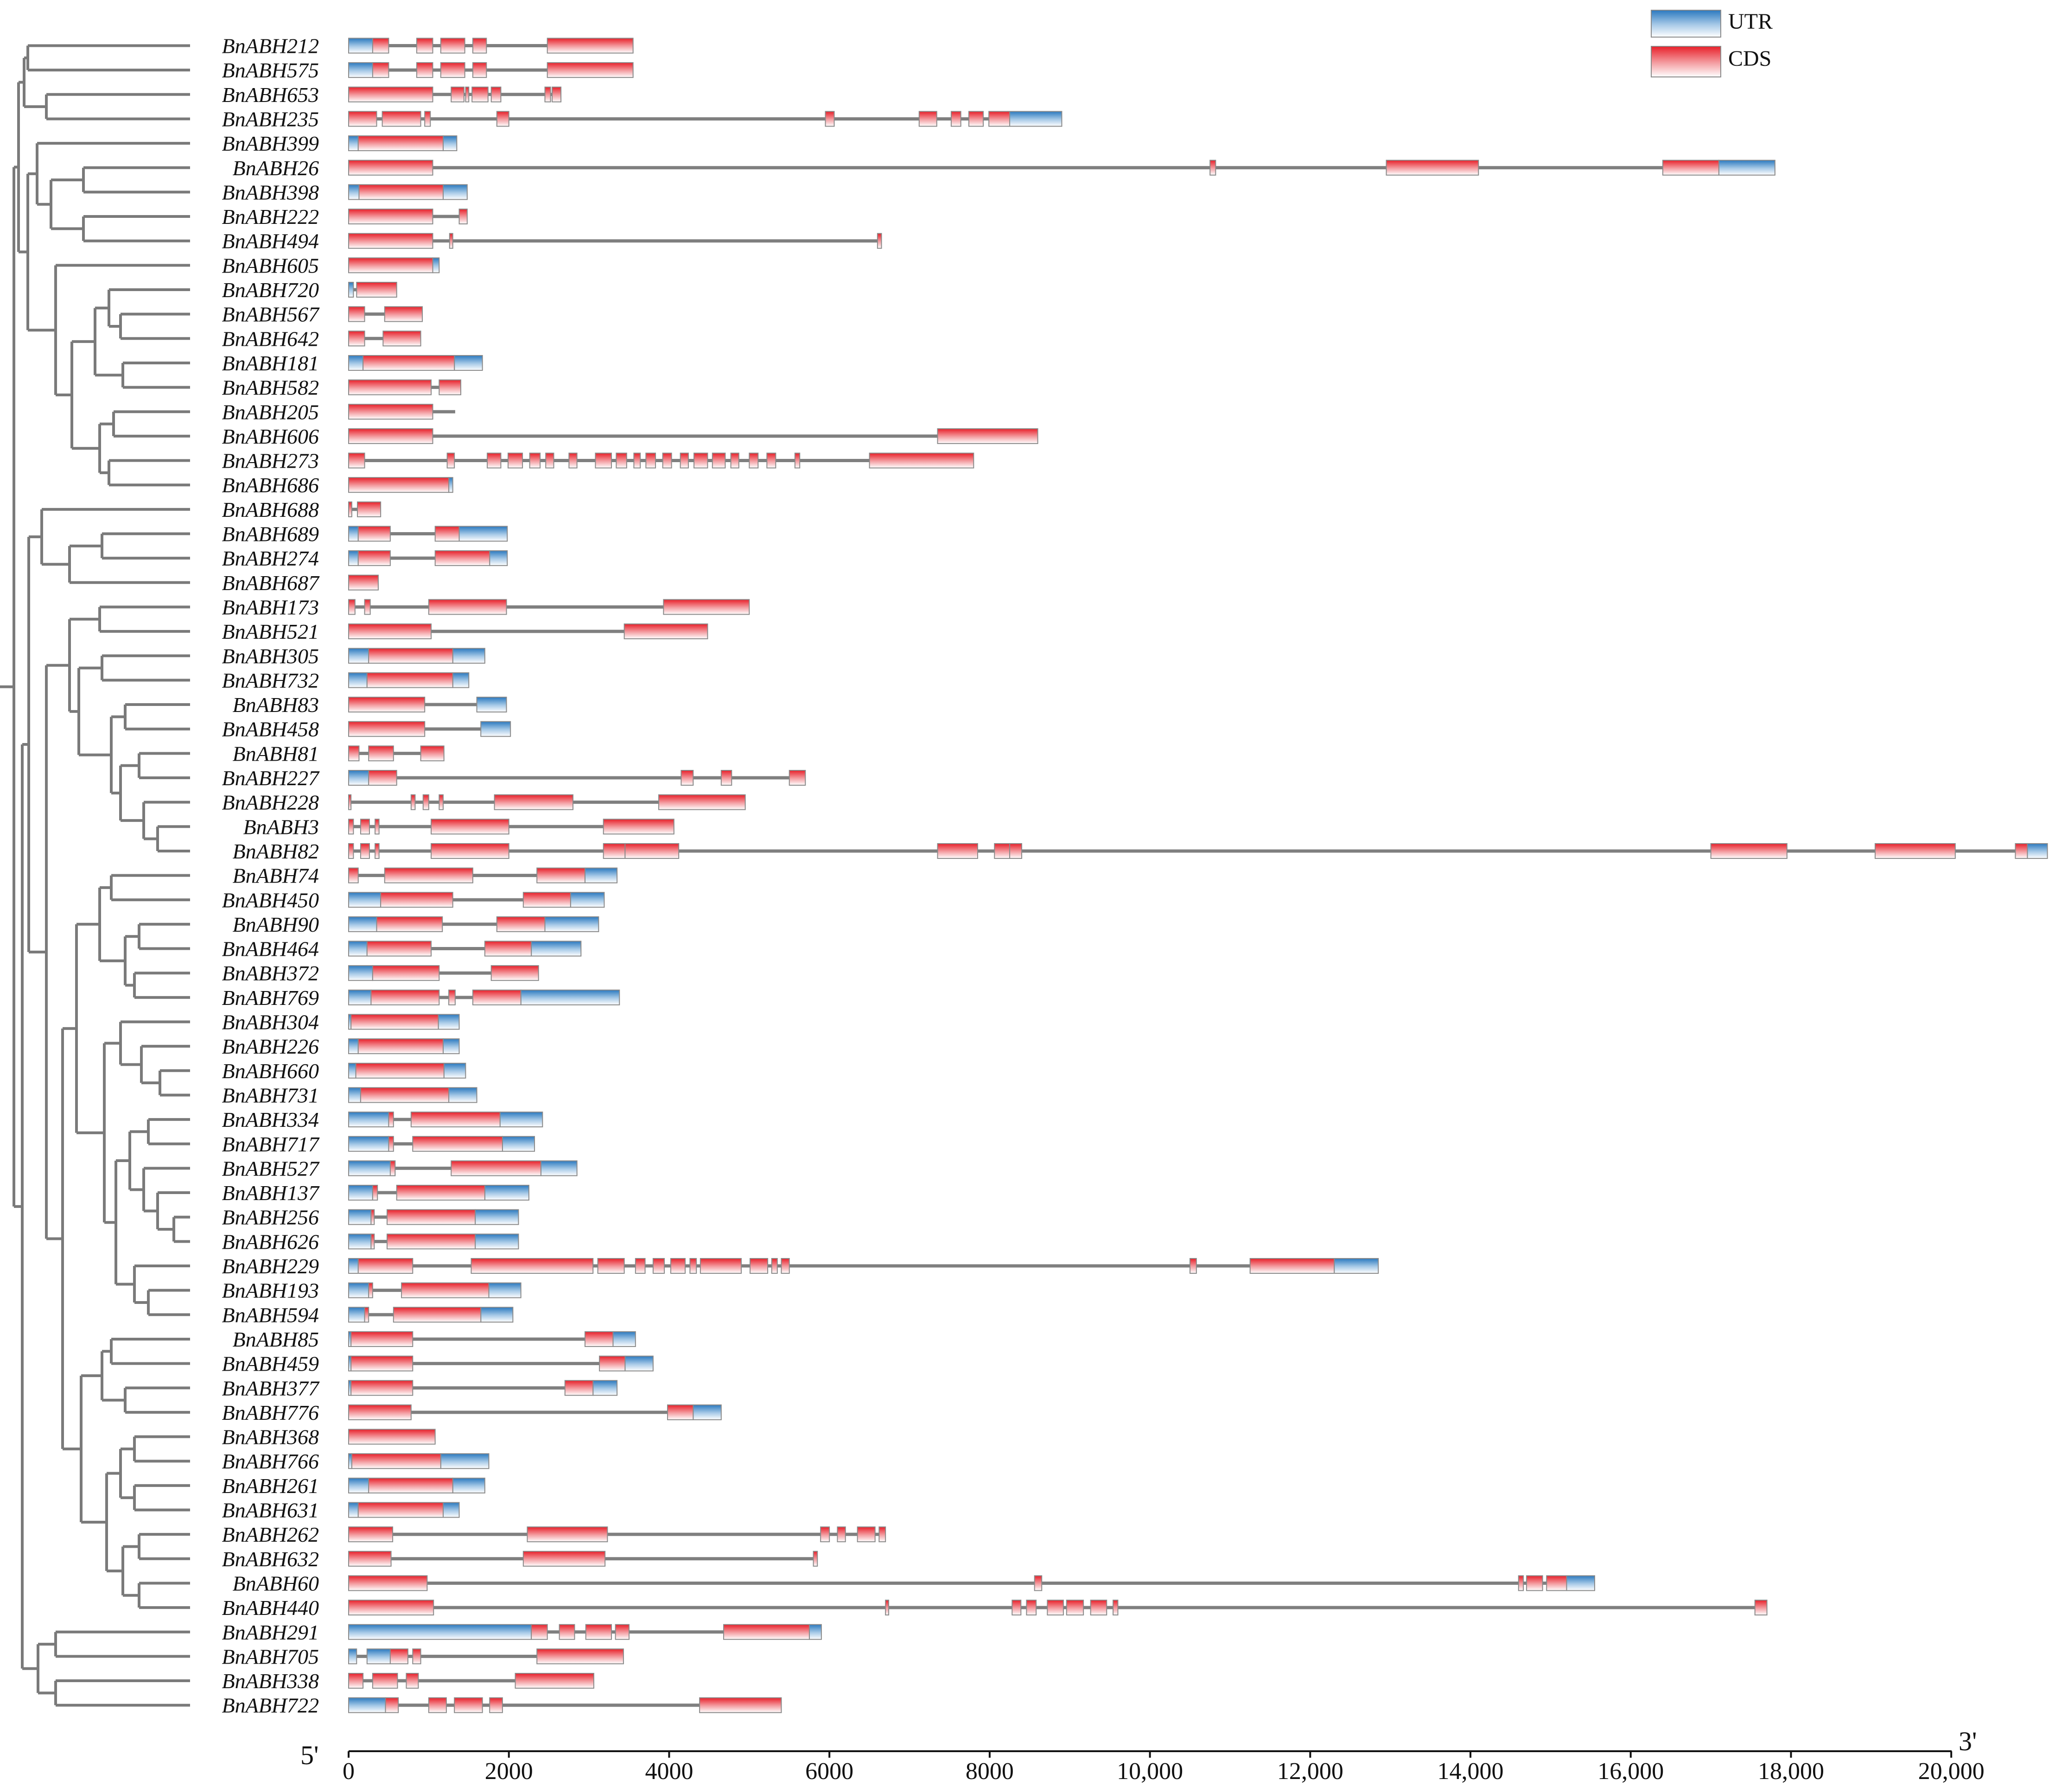 The width and height of the screenshot is (2055, 1792). What do you see at coordinates (271, 1193) in the screenshot?
I see `gene-label: BnABH137` at bounding box center [271, 1193].